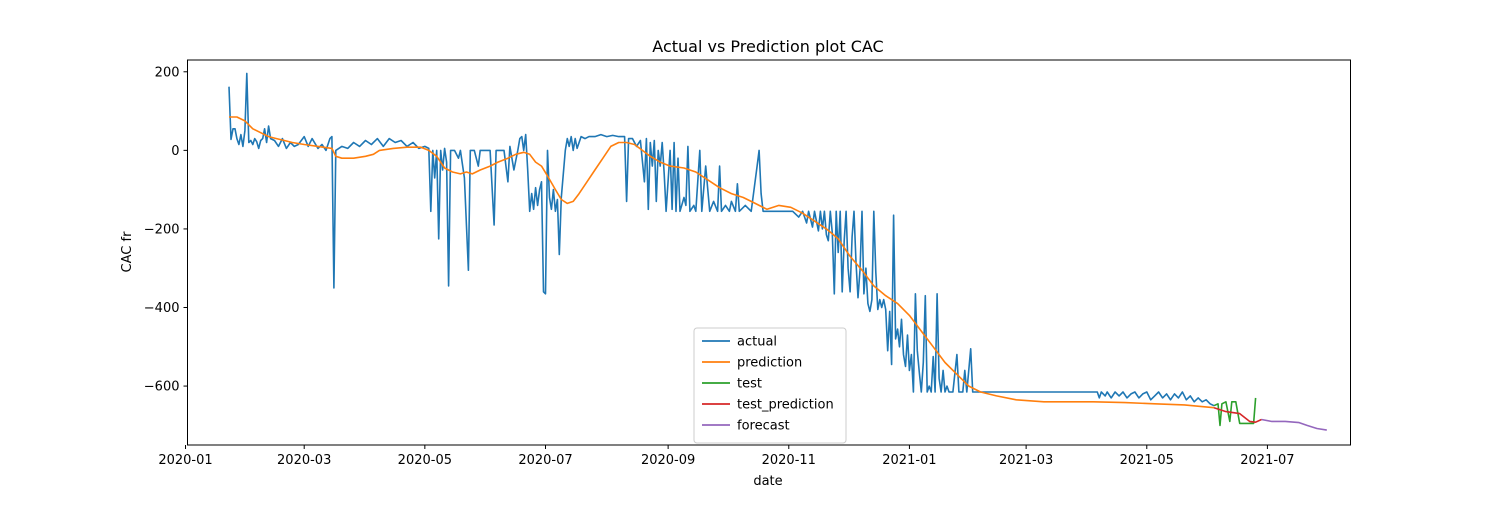 This screenshot has width=1500, height=505. What do you see at coordinates (162, 387) in the screenshot?
I see `y-tick-label: −600` at bounding box center [162, 387].